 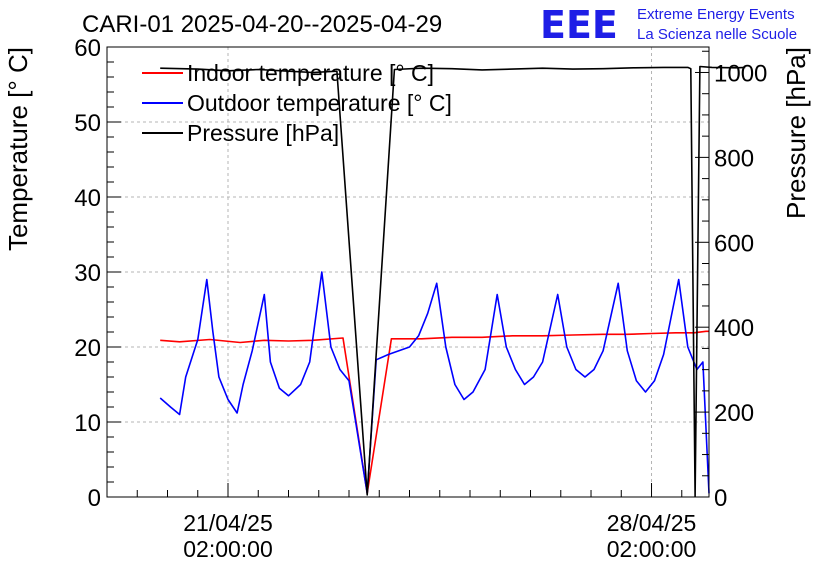 I want to click on y-tick-label-right: 0, so click(x=720, y=498).